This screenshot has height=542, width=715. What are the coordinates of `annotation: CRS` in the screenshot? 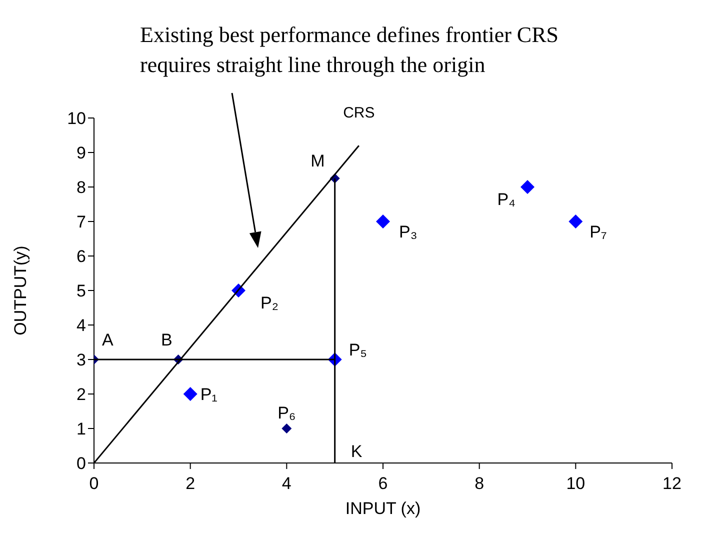 It's located at (359, 113).